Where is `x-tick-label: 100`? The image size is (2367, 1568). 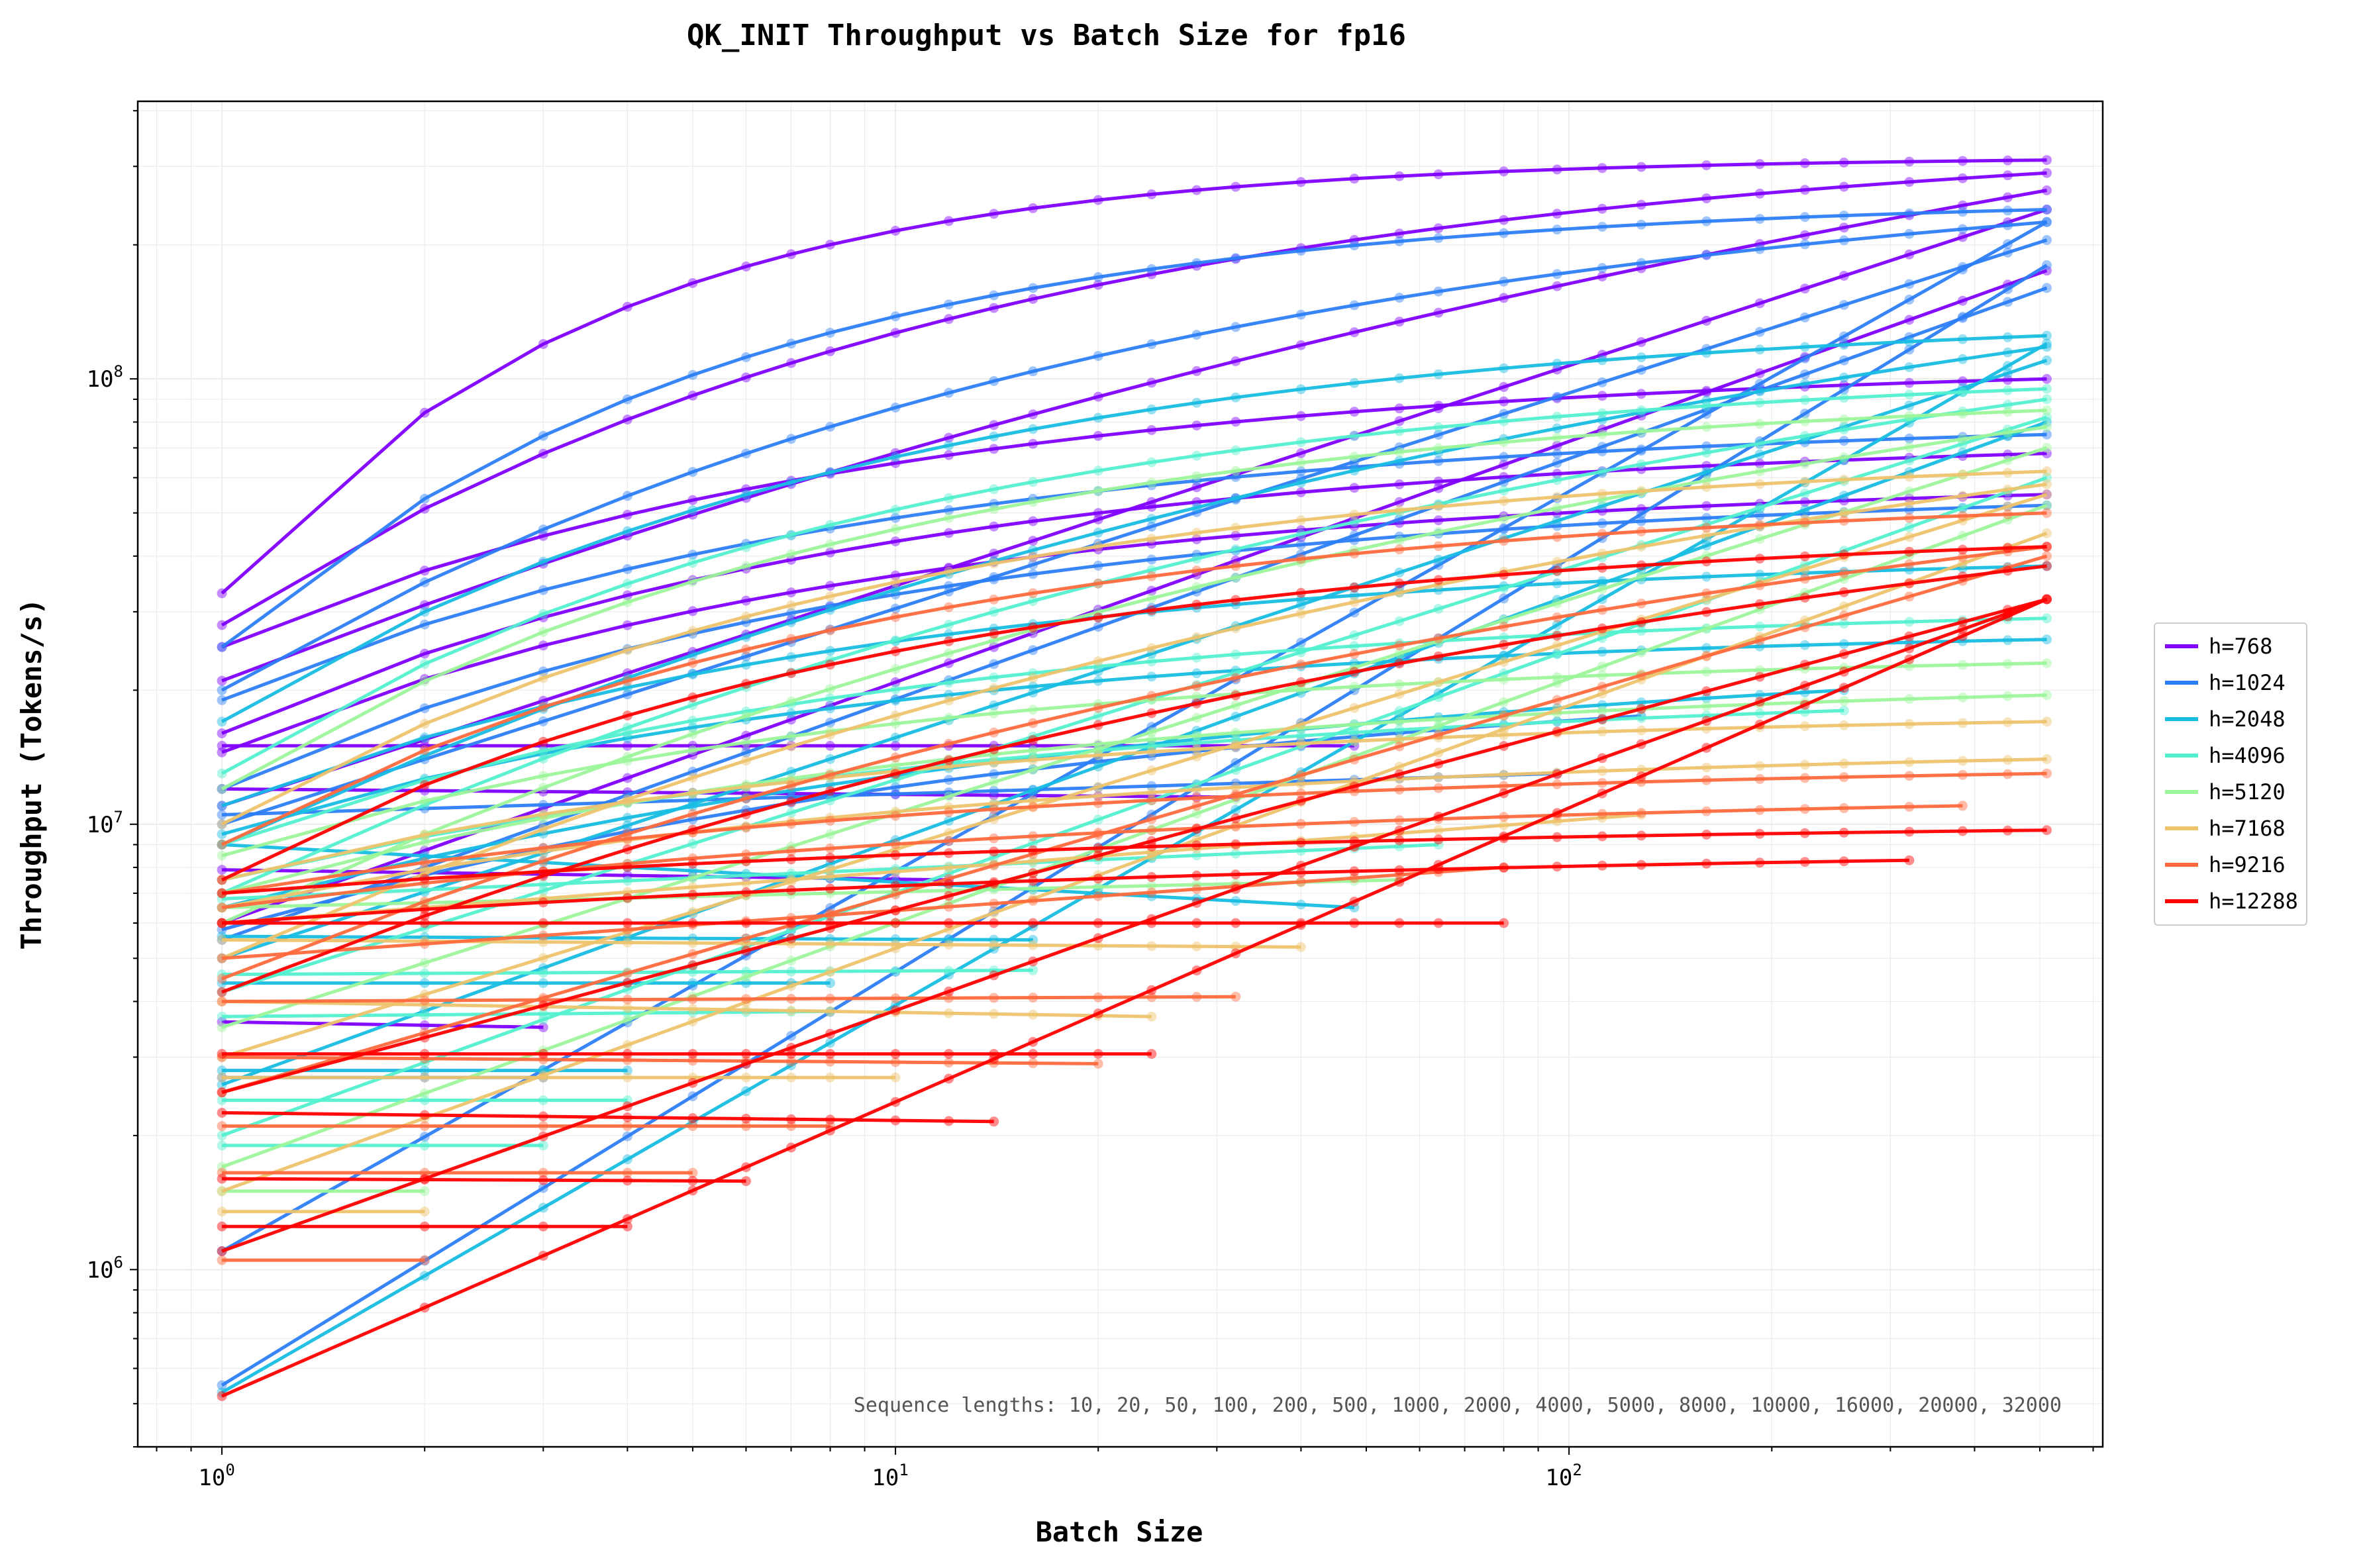 x-tick-label: 100 is located at coordinates (216, 1476).